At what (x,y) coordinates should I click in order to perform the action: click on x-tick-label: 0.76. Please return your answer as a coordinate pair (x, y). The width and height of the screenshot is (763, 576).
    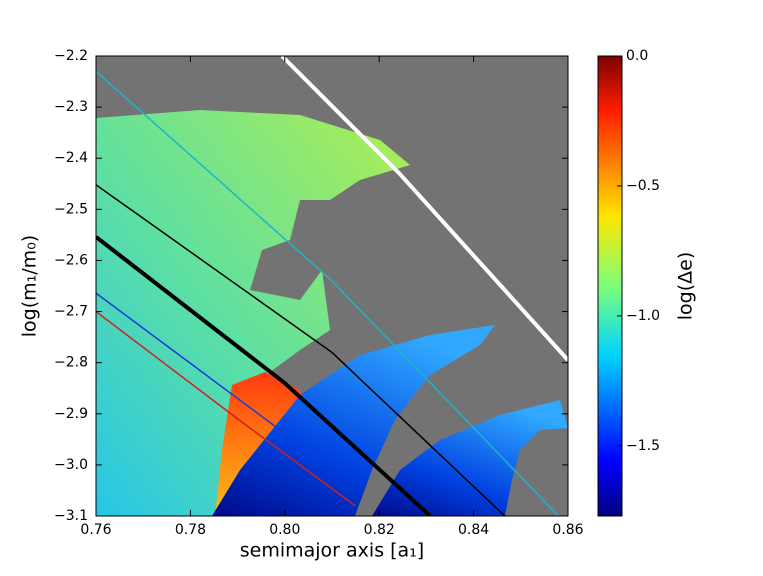
    Looking at the image, I should click on (95, 530).